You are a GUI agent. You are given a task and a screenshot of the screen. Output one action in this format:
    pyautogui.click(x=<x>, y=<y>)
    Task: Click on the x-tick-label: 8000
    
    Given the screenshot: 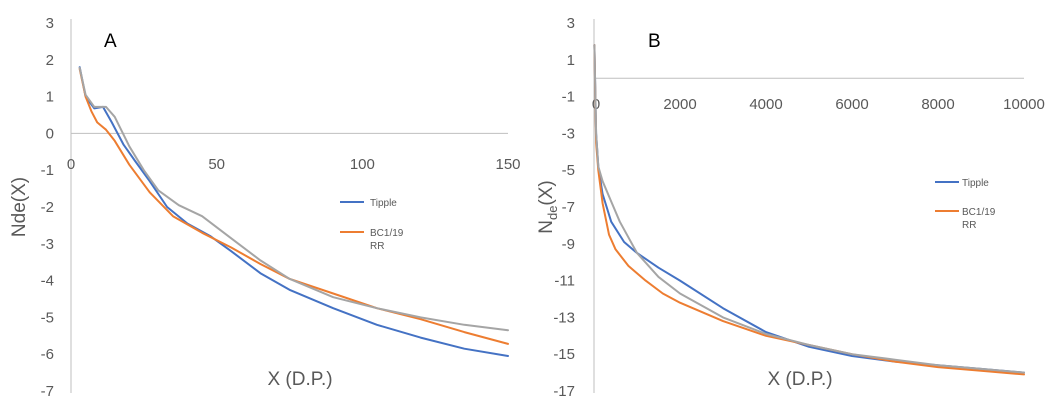 What is the action you would take?
    pyautogui.click(x=937, y=104)
    